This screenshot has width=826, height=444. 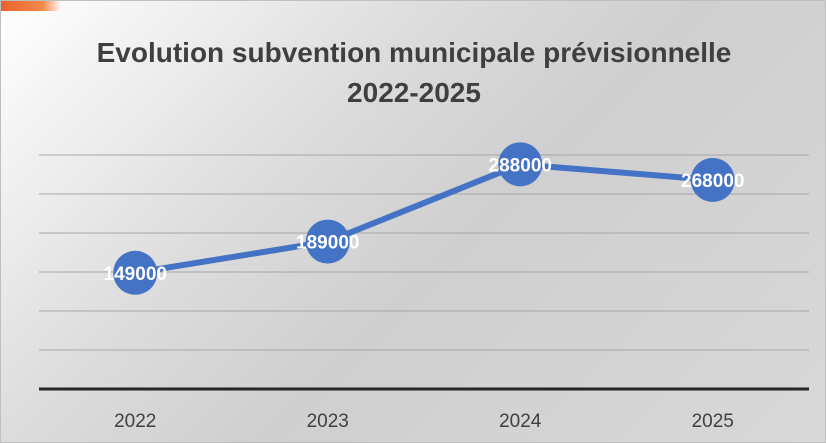 What do you see at coordinates (135, 421) in the screenshot?
I see `x-tick-label: 2022` at bounding box center [135, 421].